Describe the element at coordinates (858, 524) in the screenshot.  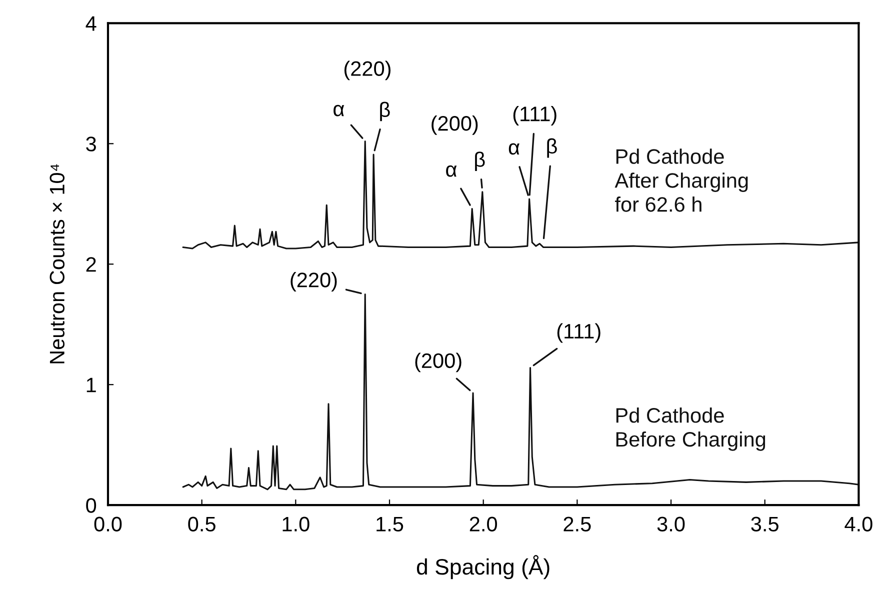
I see `x-tick-label: 4.0` at that location.